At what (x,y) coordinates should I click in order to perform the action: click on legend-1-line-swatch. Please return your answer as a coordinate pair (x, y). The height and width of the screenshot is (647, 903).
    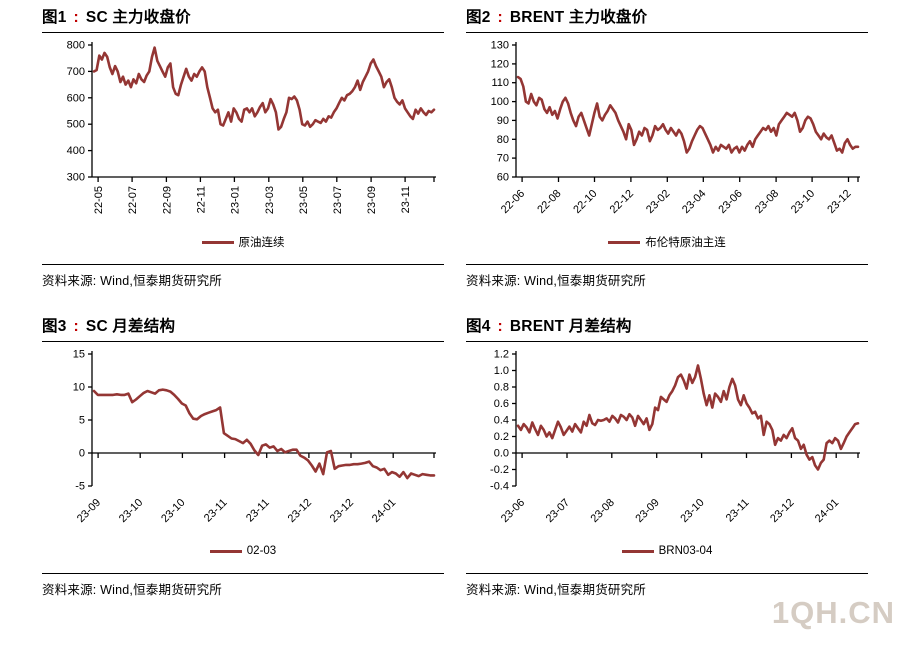
    Looking at the image, I should click on (217, 242).